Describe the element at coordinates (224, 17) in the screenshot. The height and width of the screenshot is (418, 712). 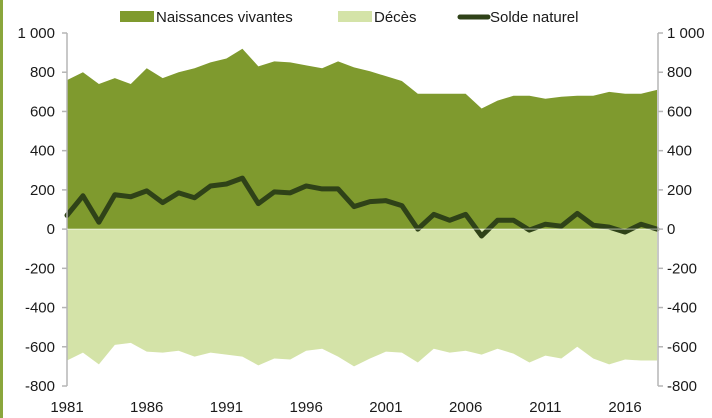
I see `legend-label-0: Naissances vivantes` at that location.